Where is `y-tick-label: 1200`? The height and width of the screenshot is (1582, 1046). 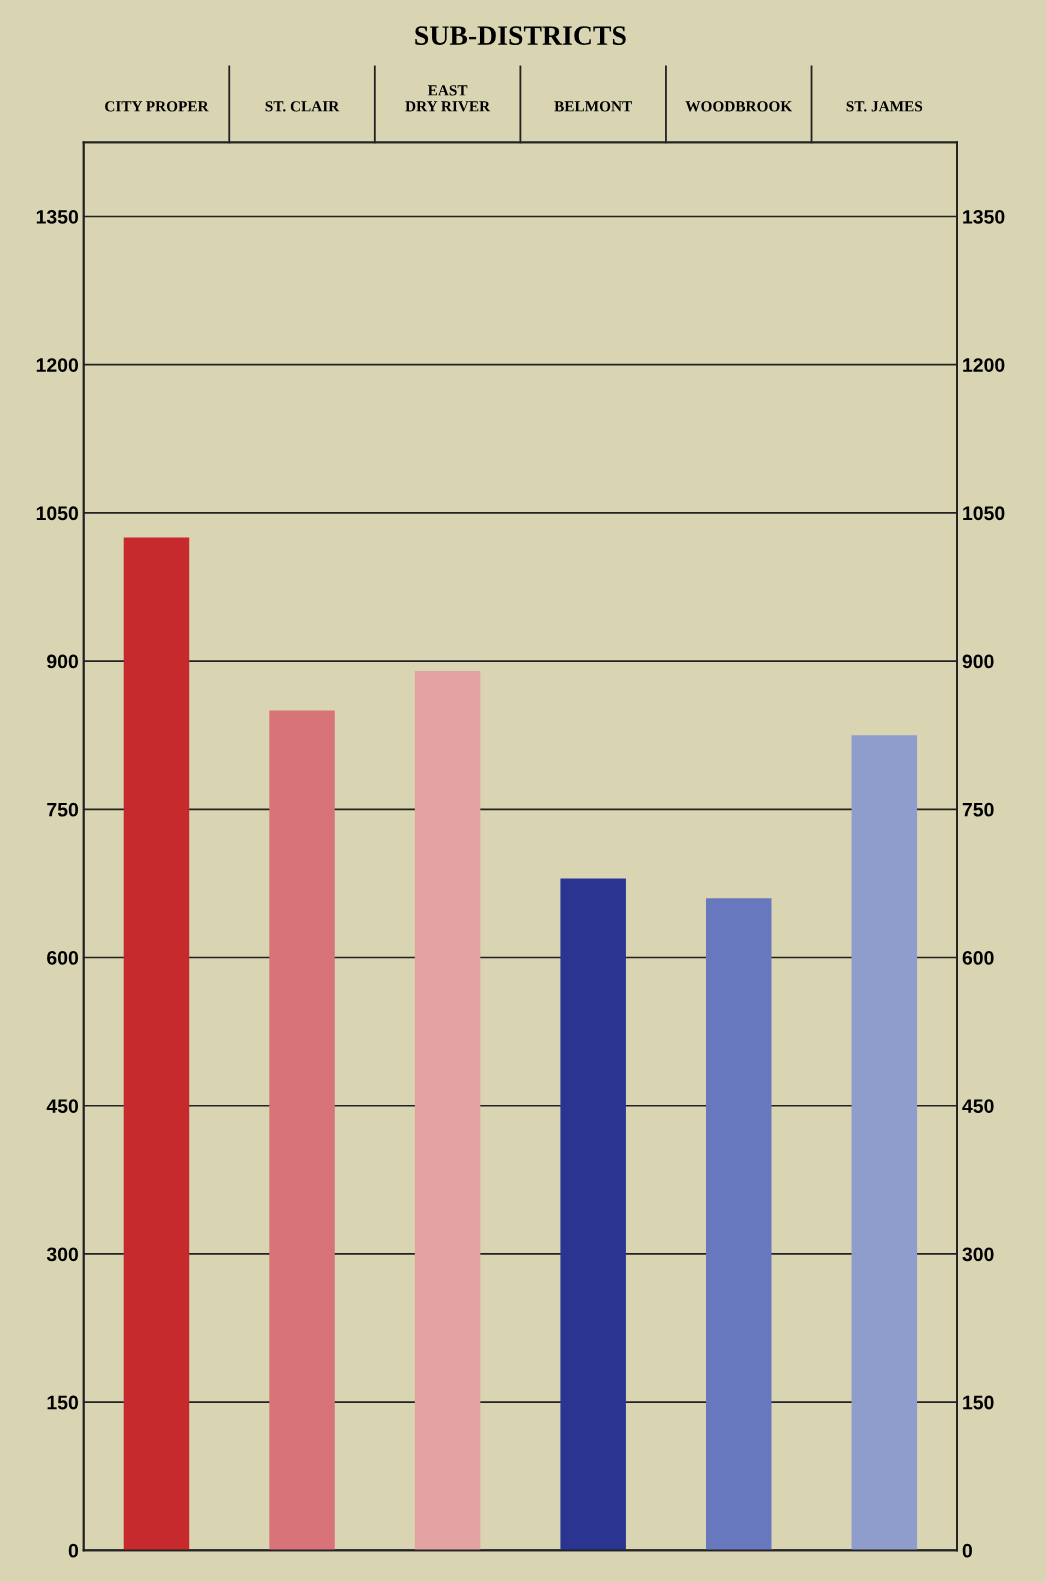 y-tick-label: 1200 is located at coordinates (57, 365).